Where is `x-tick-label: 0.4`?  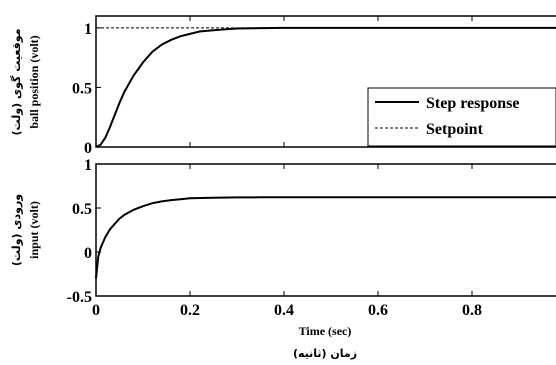 x-tick-label: 0.4 is located at coordinates (284, 310).